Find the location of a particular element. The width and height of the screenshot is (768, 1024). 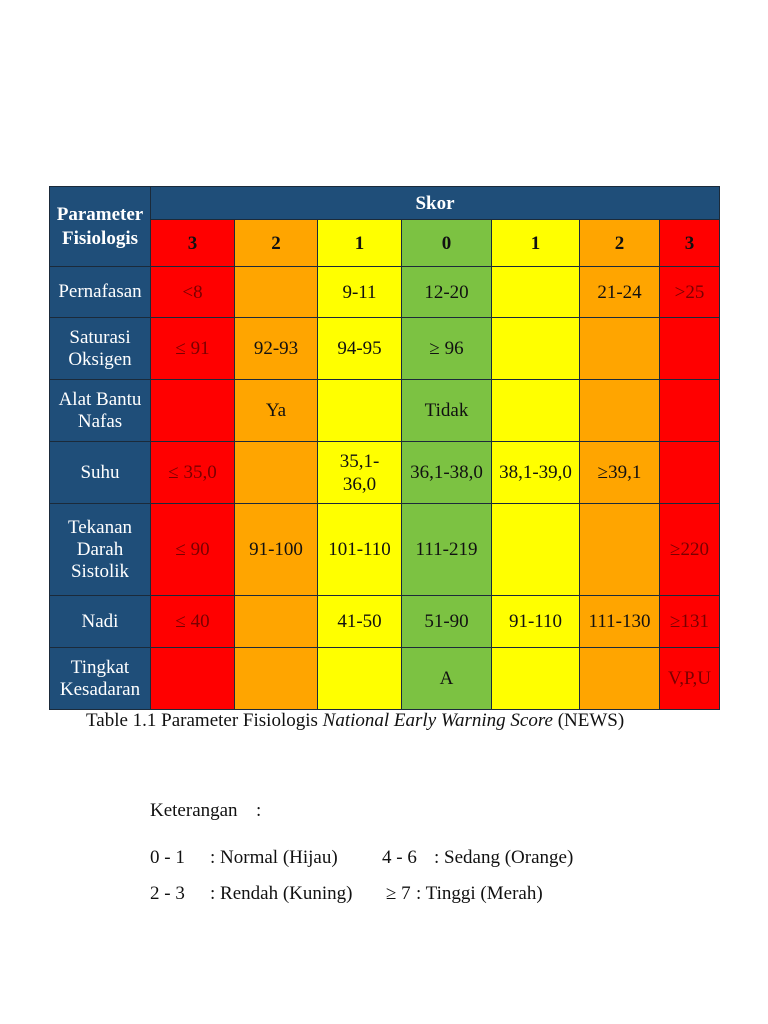

row-label: Suhu is located at coordinates (100, 472).